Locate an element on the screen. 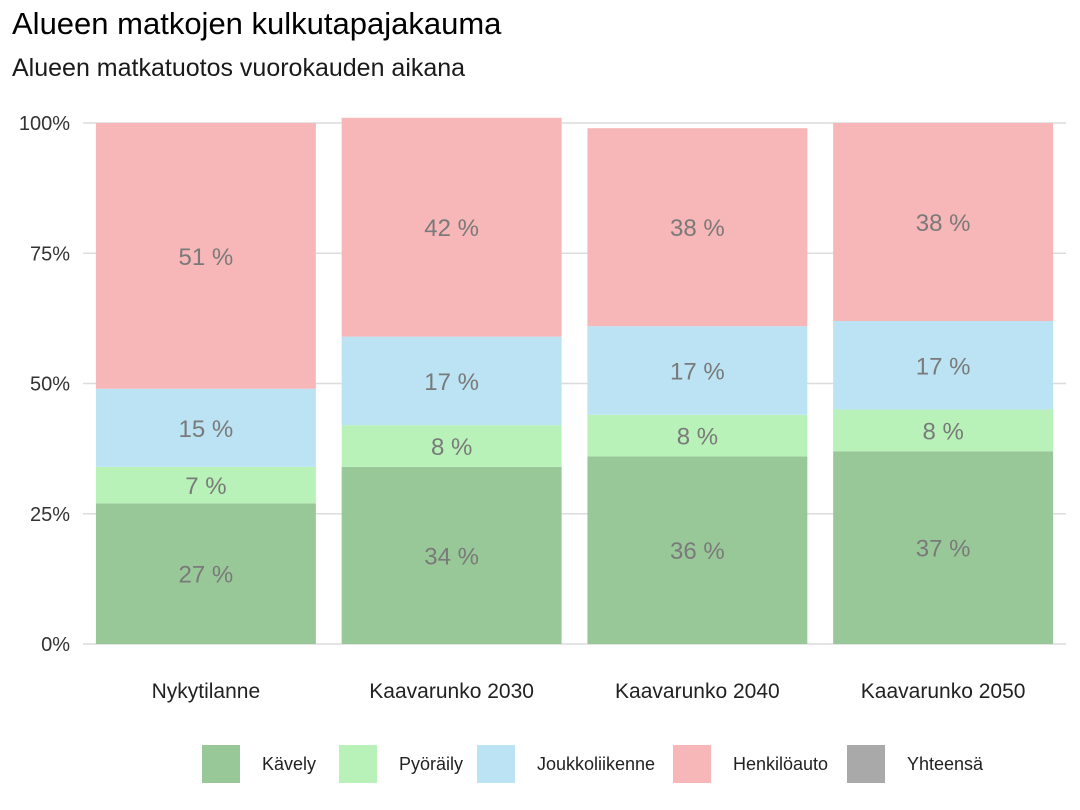 This screenshot has height=810, width=1080. bar-value-label: 27 % is located at coordinates (206, 575).